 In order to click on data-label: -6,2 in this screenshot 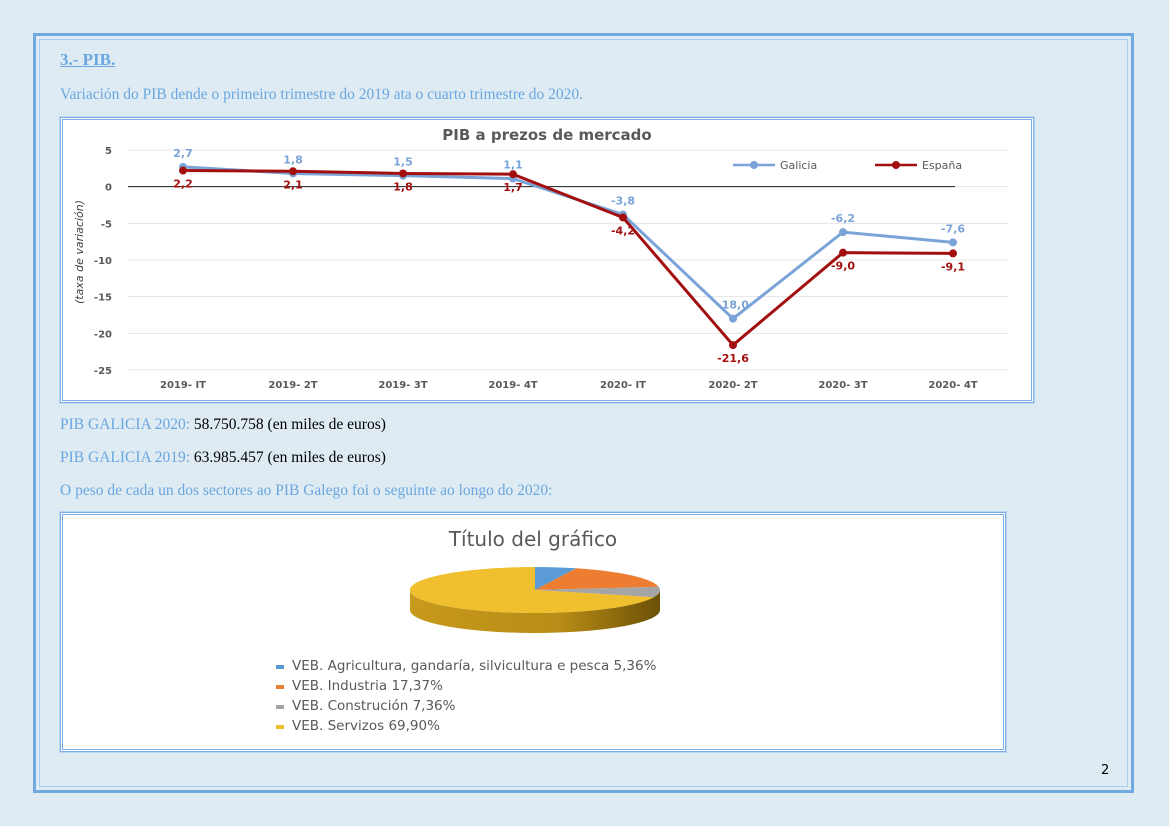, I will do `click(843, 218)`.